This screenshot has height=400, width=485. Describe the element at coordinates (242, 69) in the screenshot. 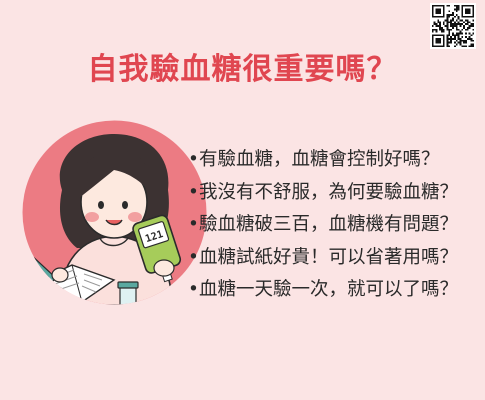

I see `page-title: 自我驗血糖很重要嗎？` at that location.